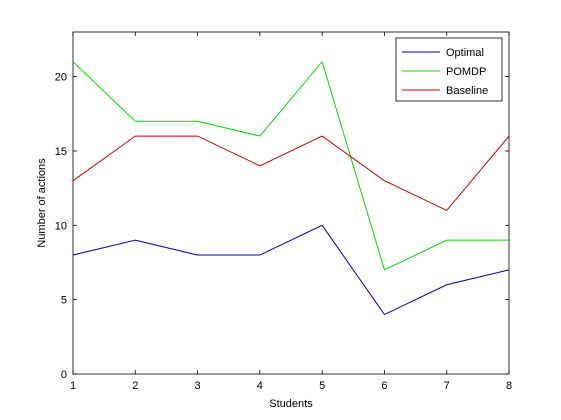 This screenshot has width=561, height=420. Describe the element at coordinates (291, 173) in the screenshot. I see `series-line-baseline` at that location.